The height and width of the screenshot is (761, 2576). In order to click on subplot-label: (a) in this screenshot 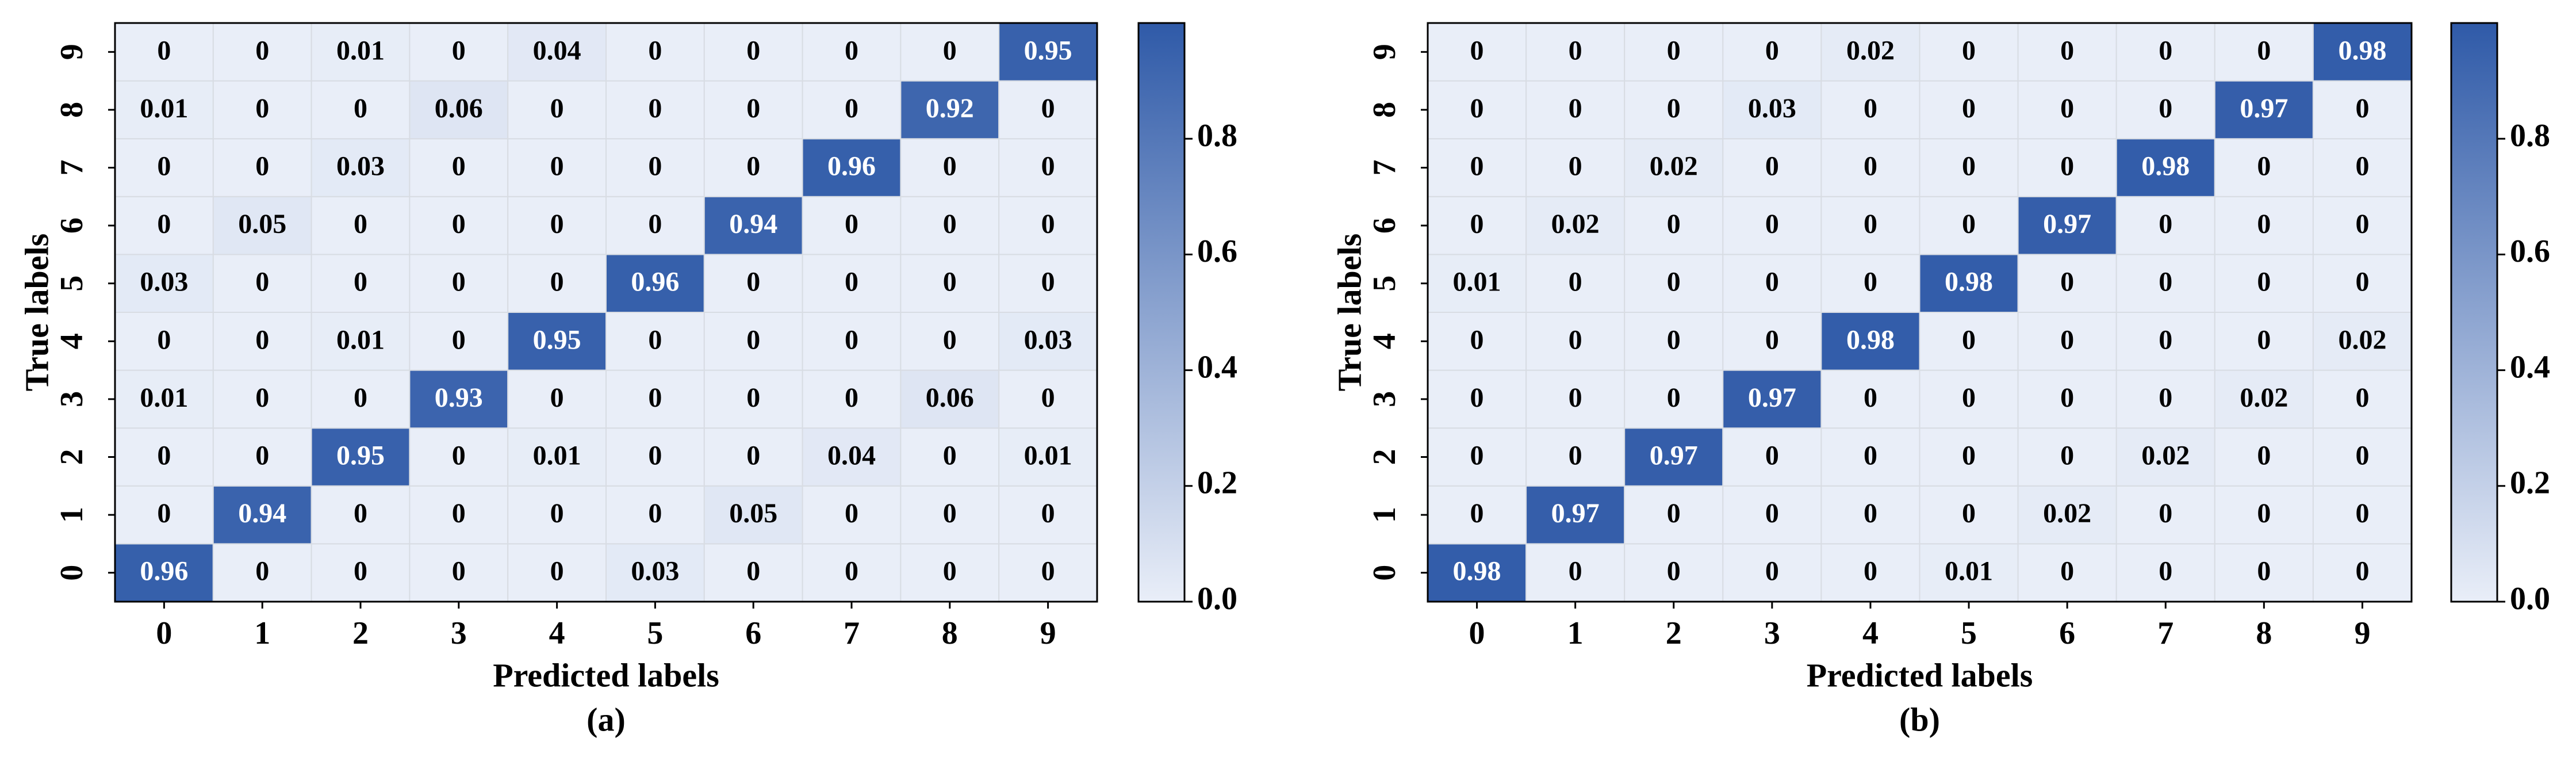, I will do `click(606, 719)`.